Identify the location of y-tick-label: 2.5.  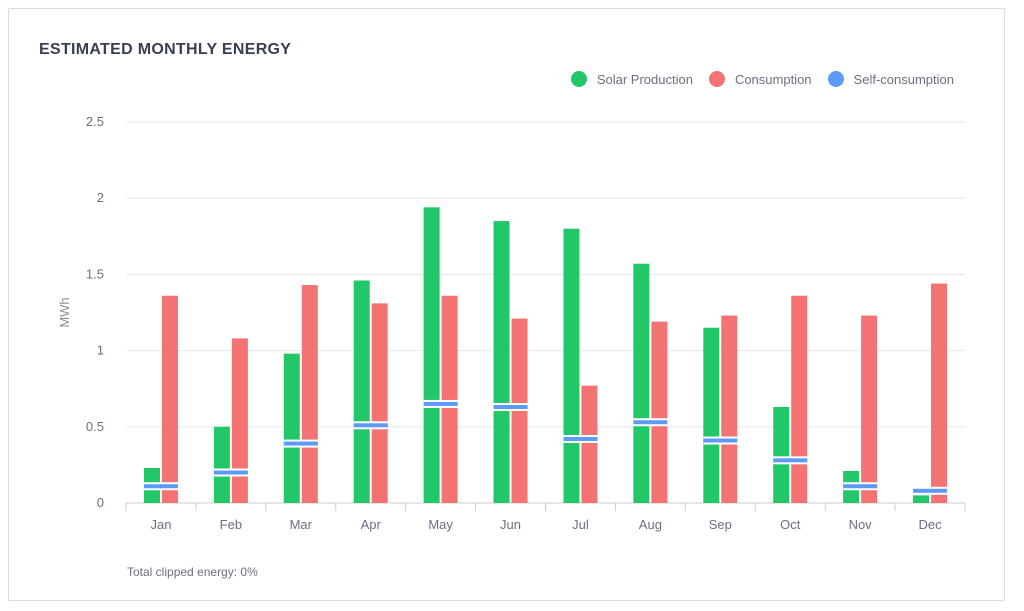
(95, 121).